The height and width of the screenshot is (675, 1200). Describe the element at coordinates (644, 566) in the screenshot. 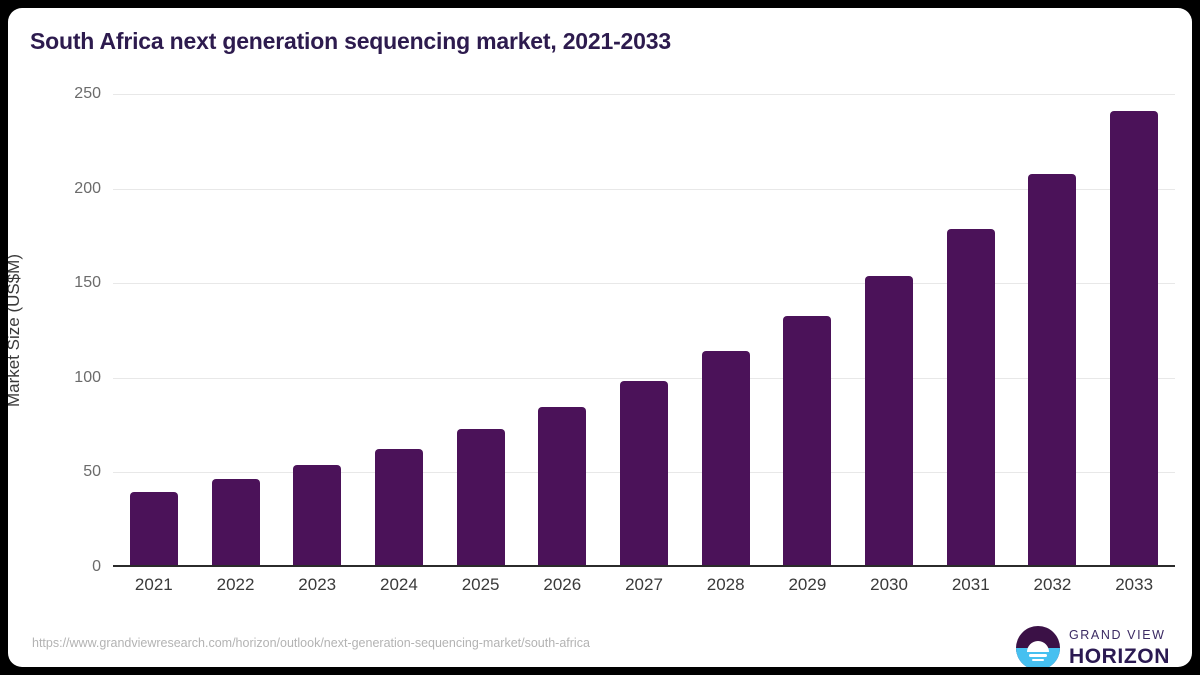

I see `x-axis-line` at that location.